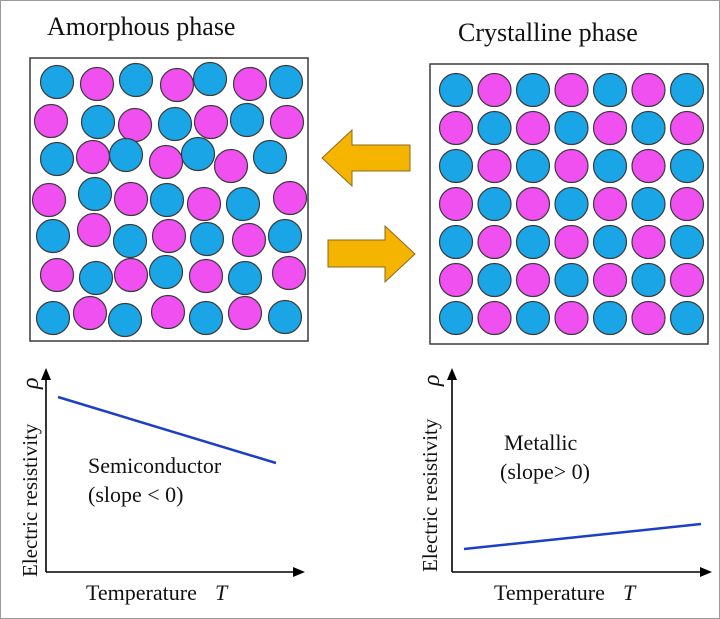  What do you see at coordinates (548, 32) in the screenshot?
I see `crystalline-phase-title: Crystalline phase` at bounding box center [548, 32].